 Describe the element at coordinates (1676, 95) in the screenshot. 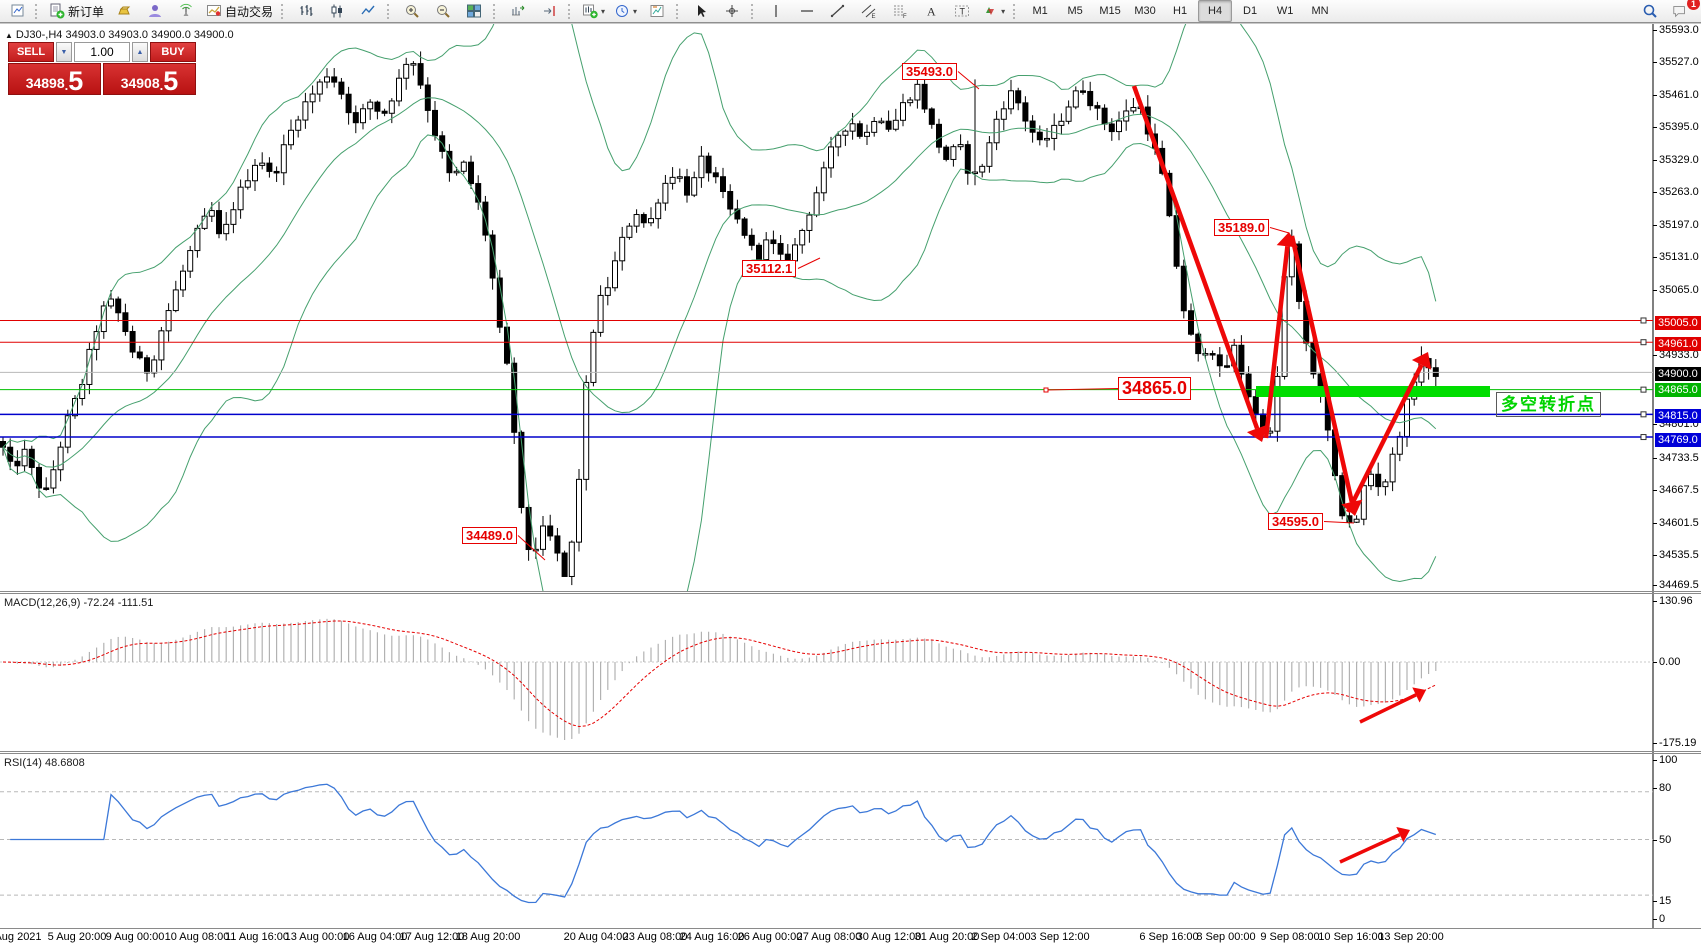

I see `price-axis-tick: 35461.0` at that location.